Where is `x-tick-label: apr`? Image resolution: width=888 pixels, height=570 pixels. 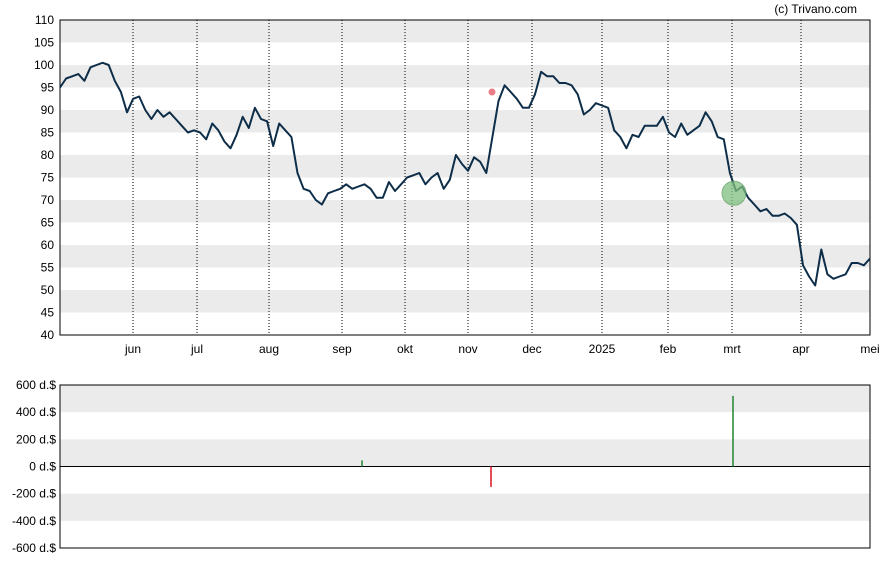 x-tick-label: apr is located at coordinates (800, 349).